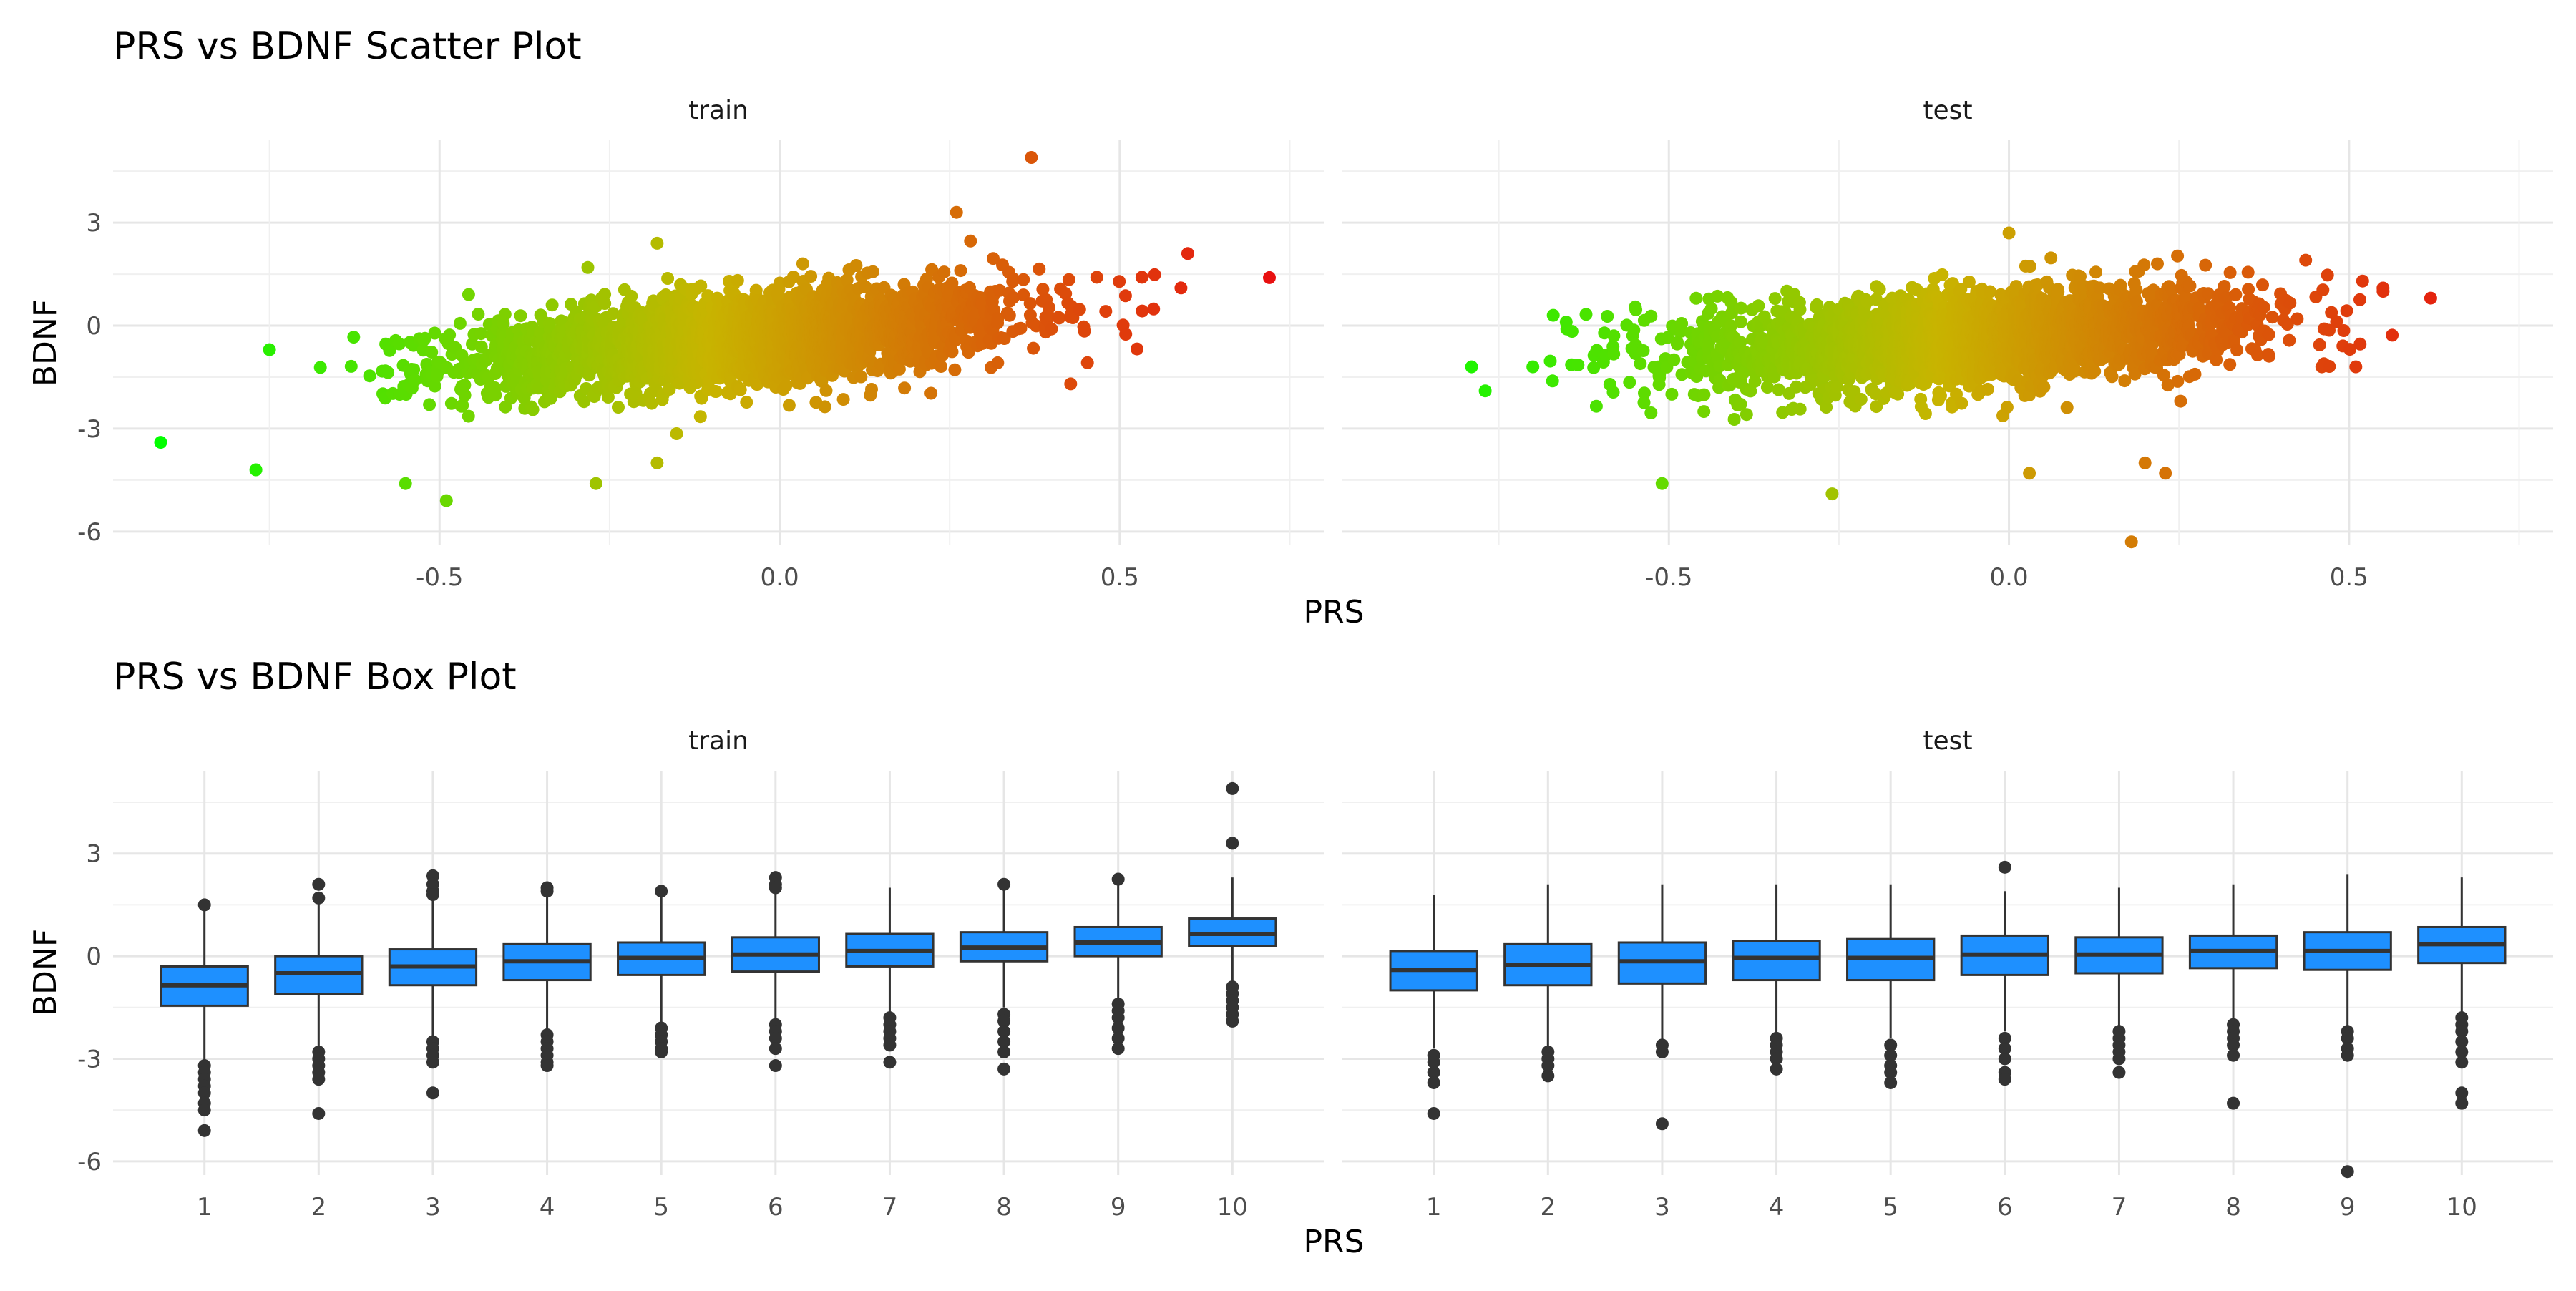 The height and width of the screenshot is (1291, 2576). What do you see at coordinates (1120, 577) in the screenshot?
I see `x-tick-label: 0.5` at bounding box center [1120, 577].